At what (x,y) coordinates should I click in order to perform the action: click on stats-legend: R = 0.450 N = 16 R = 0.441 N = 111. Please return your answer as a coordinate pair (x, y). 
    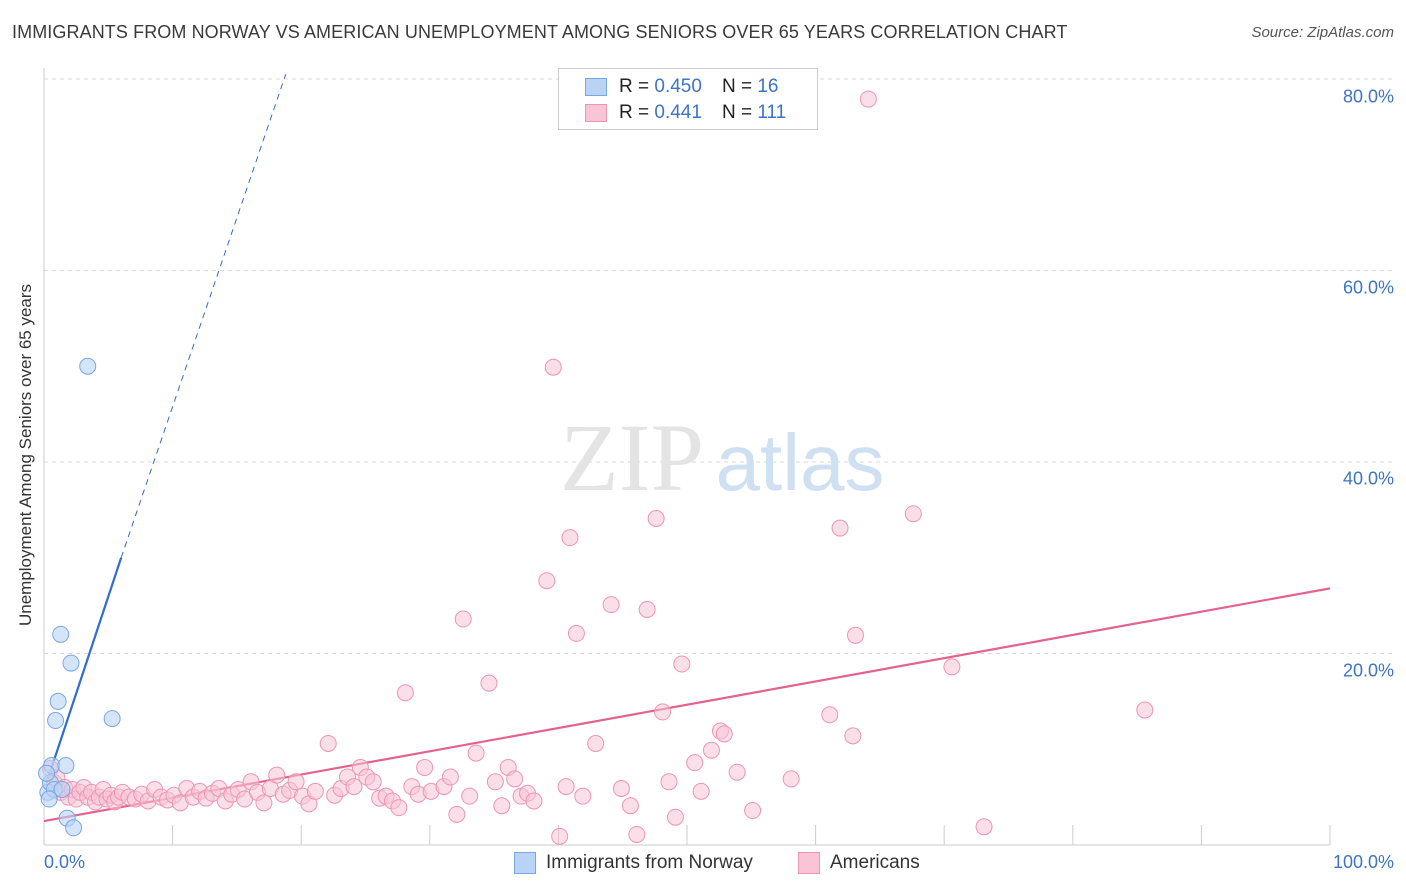
    Looking at the image, I should click on (688, 99).